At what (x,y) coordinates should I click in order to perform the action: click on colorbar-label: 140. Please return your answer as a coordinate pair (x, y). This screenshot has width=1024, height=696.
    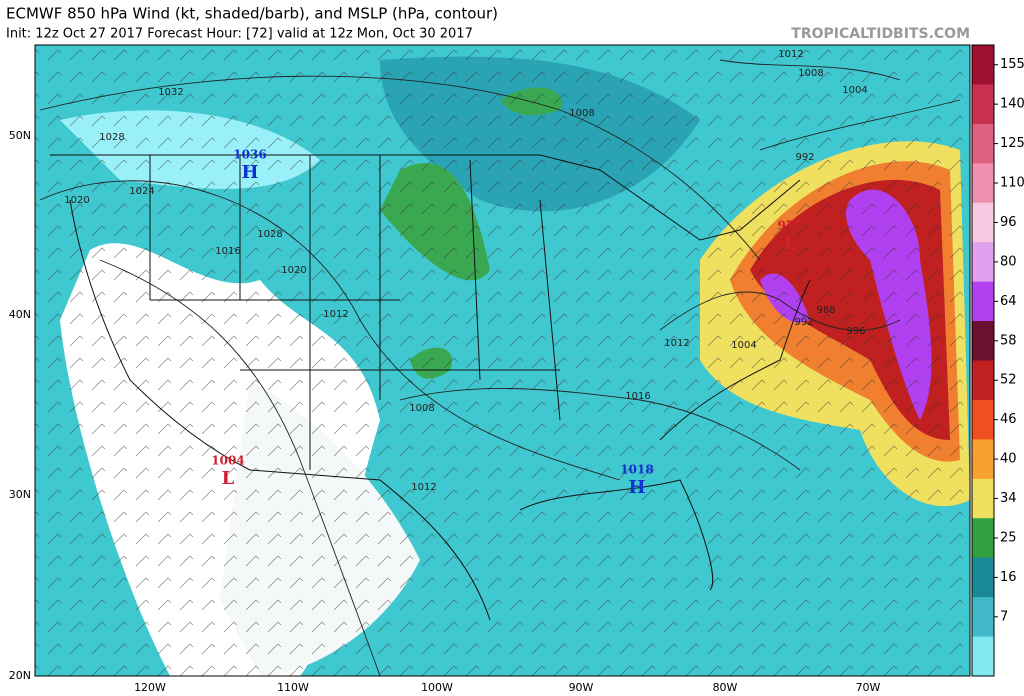
    Looking at the image, I should click on (1012, 104).